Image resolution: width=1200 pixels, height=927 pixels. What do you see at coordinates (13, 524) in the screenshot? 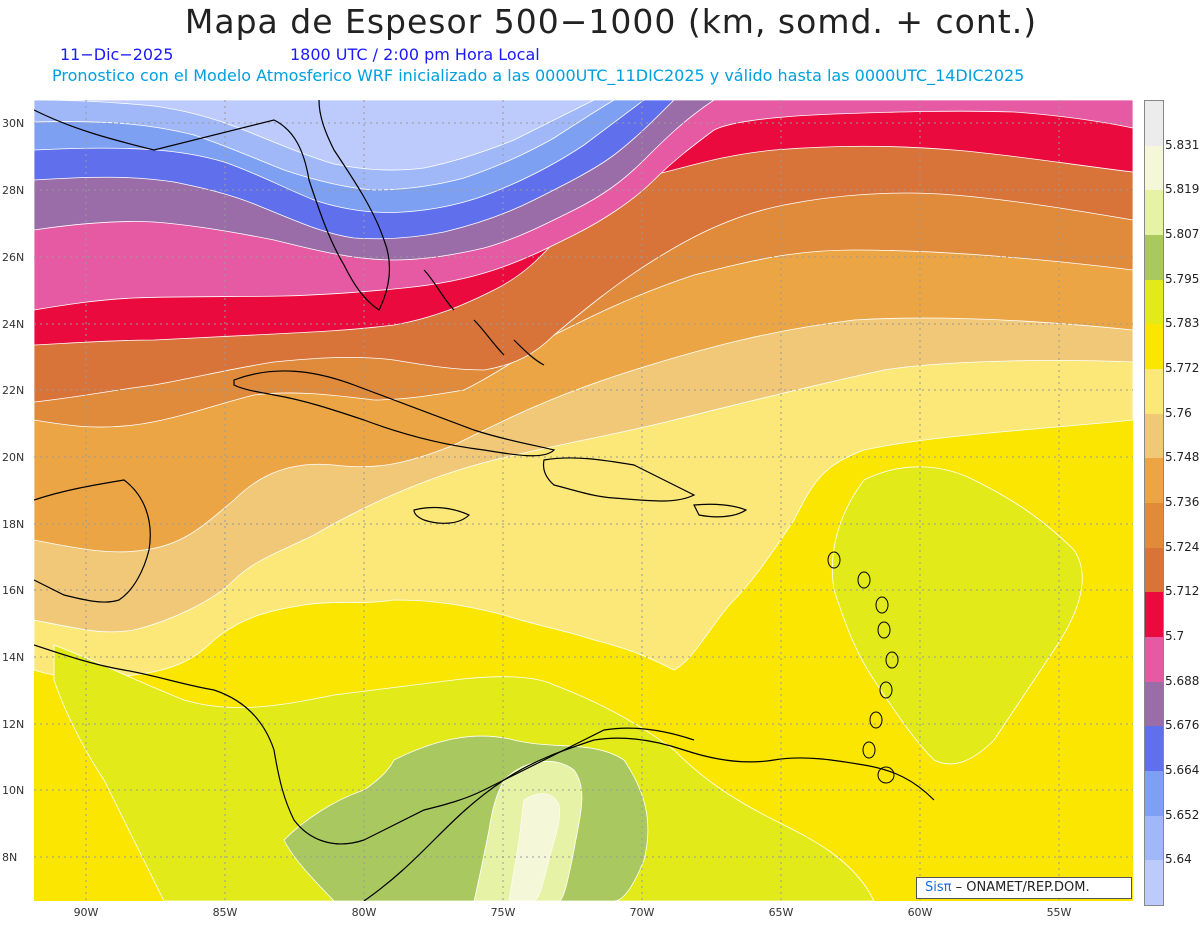
I see `lat-label-18n: 18N` at bounding box center [13, 524].